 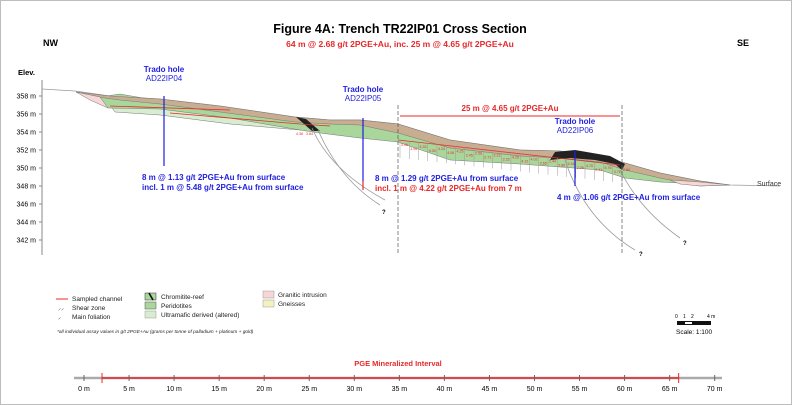 What do you see at coordinates (743, 43) in the screenshot?
I see `direction-se: SE` at bounding box center [743, 43].